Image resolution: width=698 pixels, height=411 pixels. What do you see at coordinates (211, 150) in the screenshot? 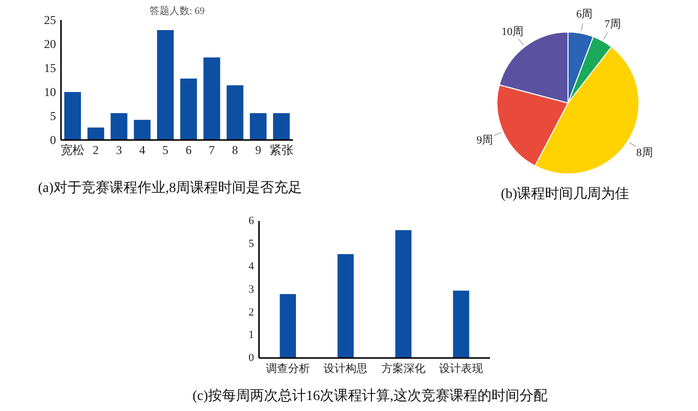
I see `x-tick-label: 7` at bounding box center [211, 150].